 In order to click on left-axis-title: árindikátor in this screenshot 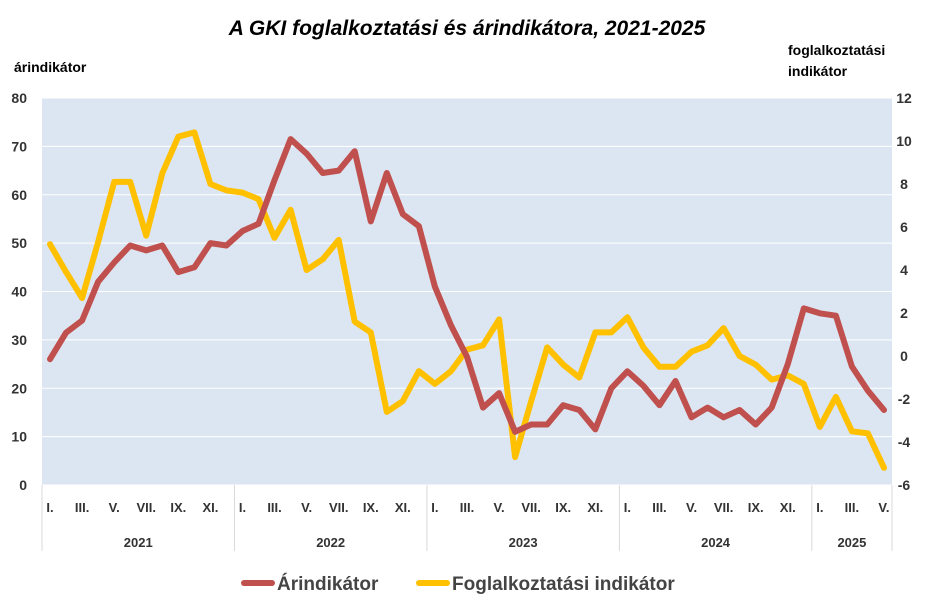, I will do `click(50, 67)`.